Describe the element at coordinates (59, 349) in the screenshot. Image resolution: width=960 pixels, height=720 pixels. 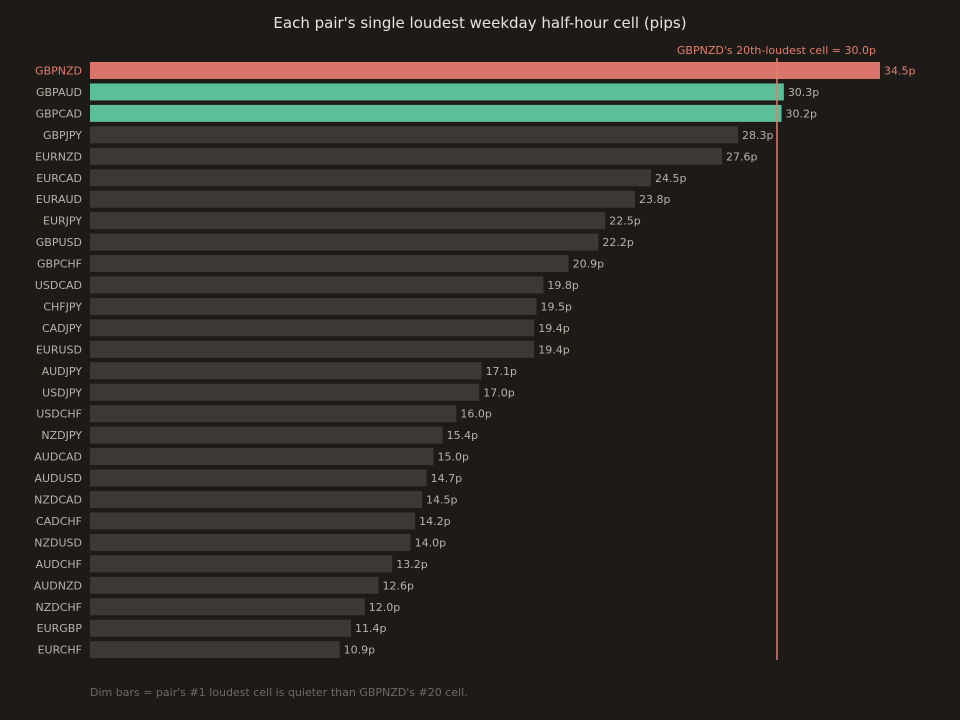
I see `category-label: EURUSD` at that location.